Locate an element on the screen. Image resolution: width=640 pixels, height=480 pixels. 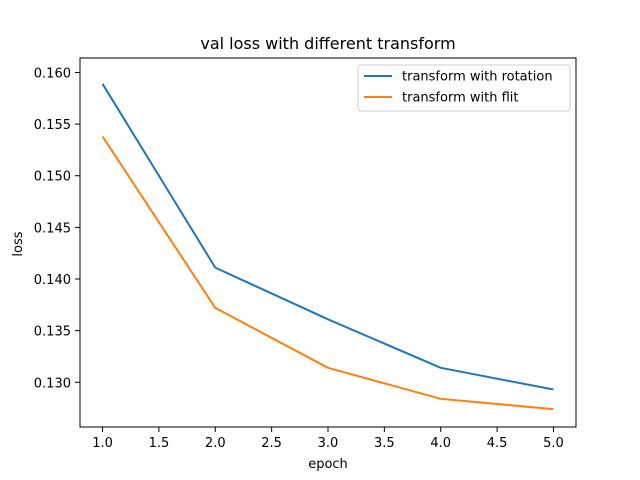
y-tick-label: 0.130 is located at coordinates (52, 383).